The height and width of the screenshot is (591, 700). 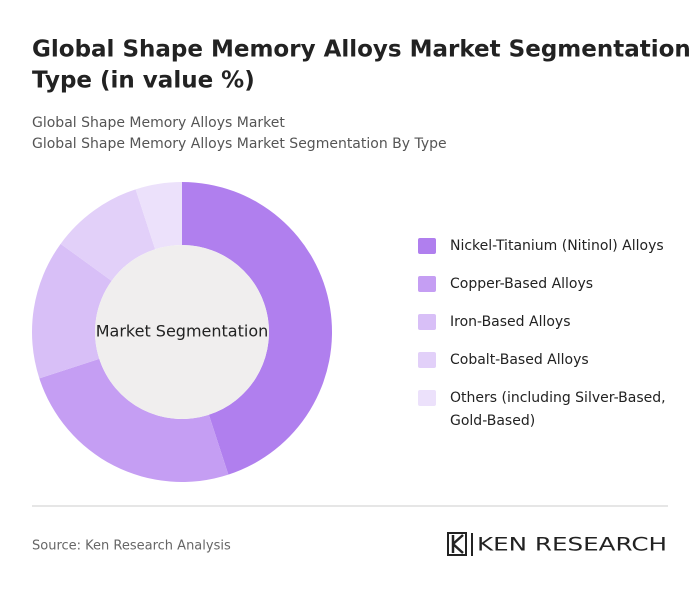 I want to click on logo: KEN RESEARCH, so click(x=557, y=544).